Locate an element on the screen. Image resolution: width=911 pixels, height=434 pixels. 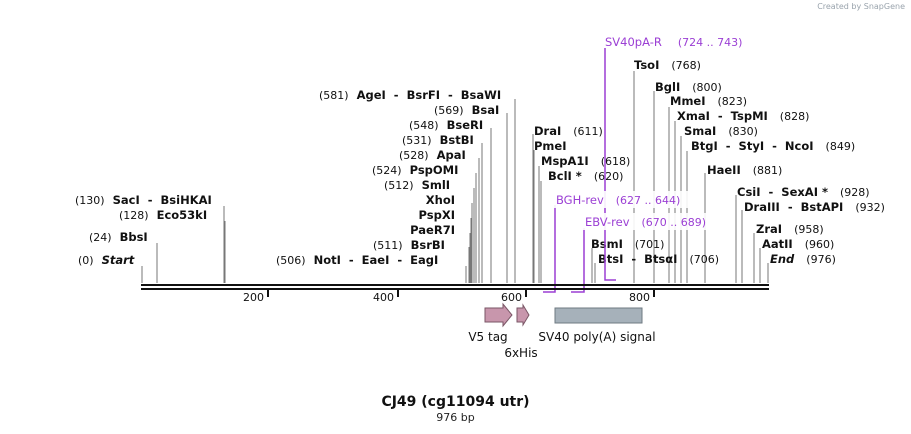
site-haeii: HaeII (881) is located at coordinates (744, 170).